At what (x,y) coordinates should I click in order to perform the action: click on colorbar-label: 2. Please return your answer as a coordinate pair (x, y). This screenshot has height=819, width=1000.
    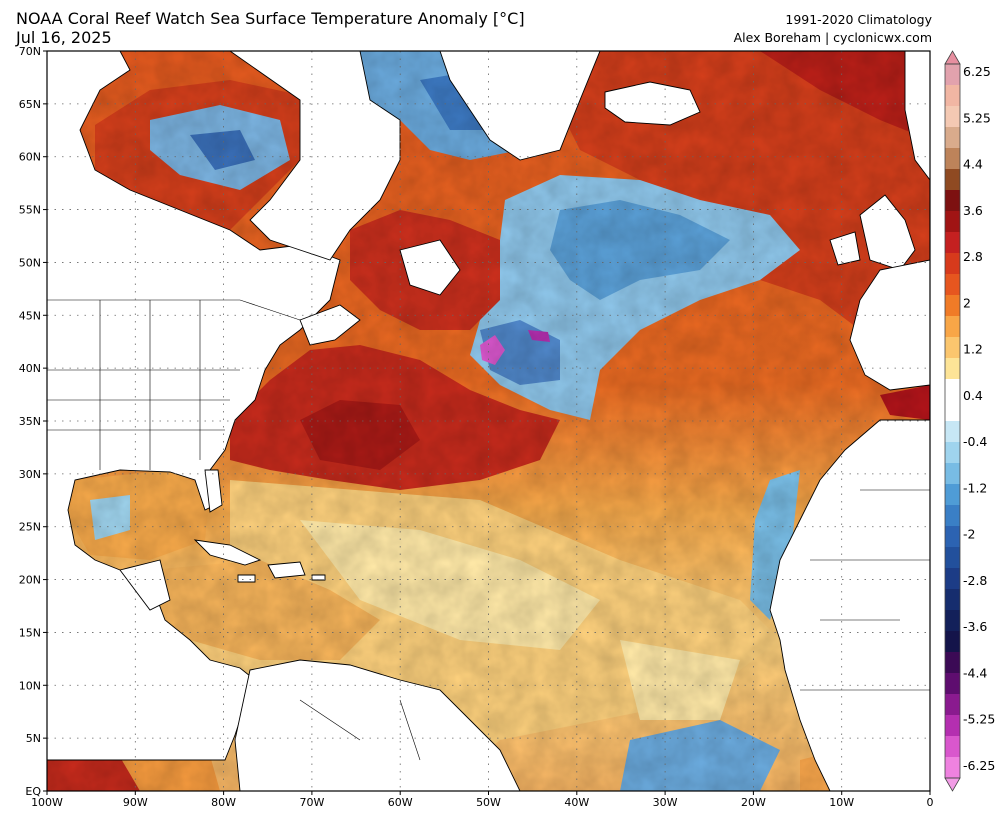
    Looking at the image, I should click on (967, 302).